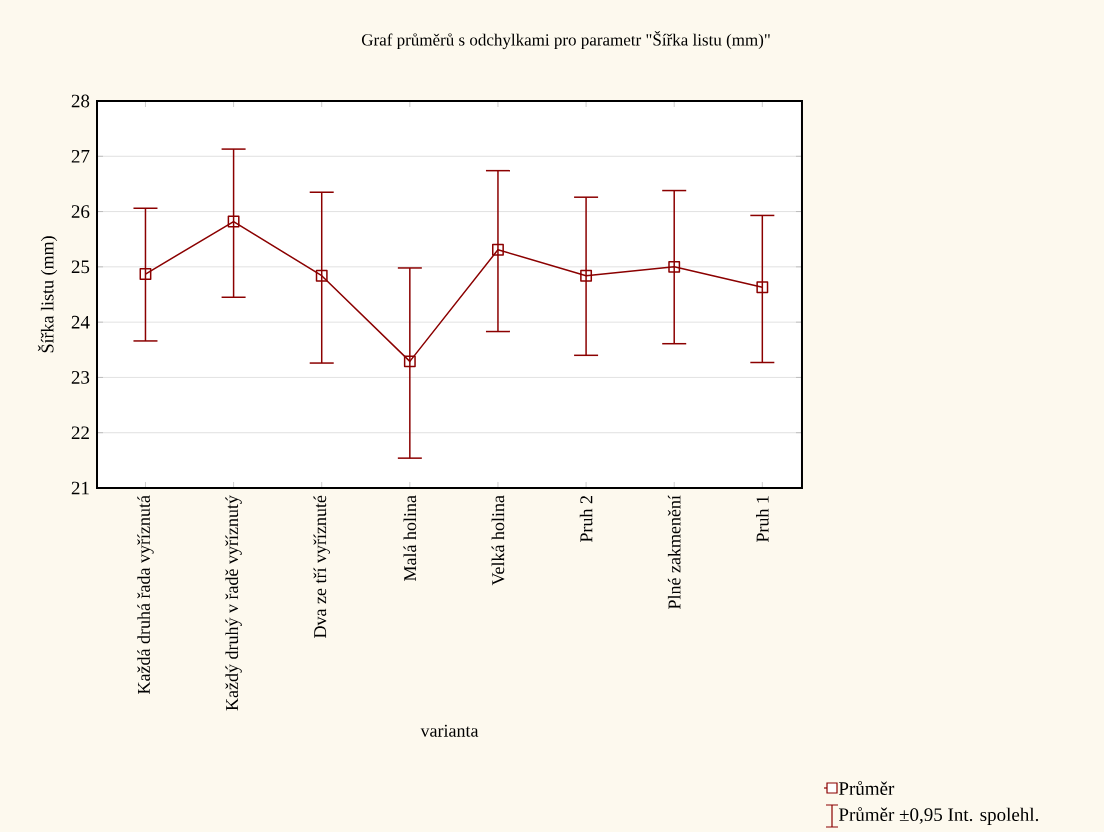 This screenshot has height=832, width=1104. I want to click on x-tick-label: Malá holina, so click(410, 538).